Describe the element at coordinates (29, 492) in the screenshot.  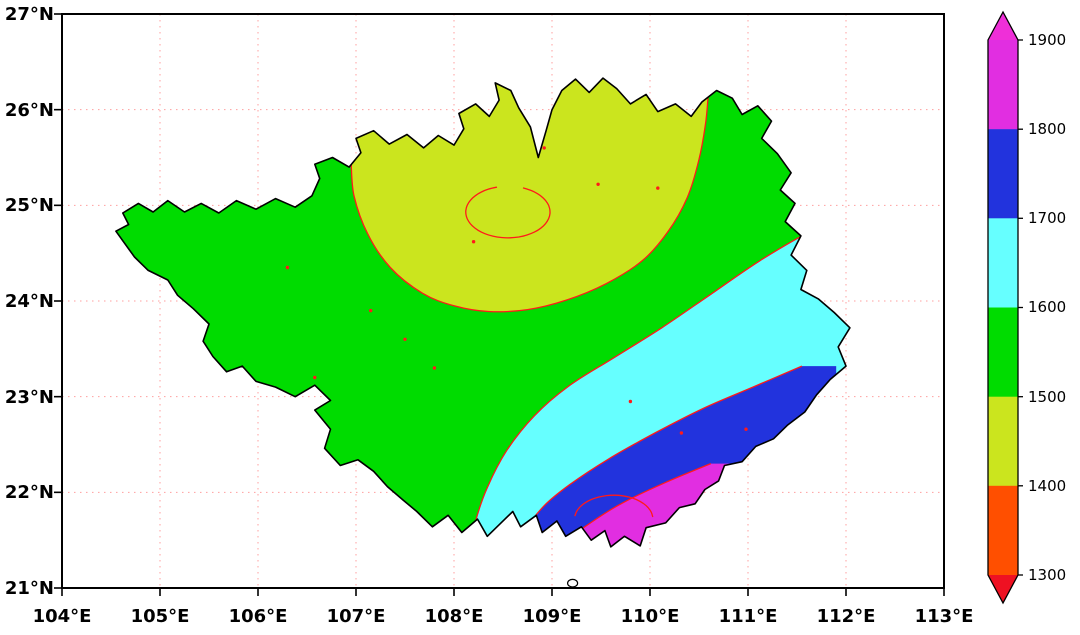
I see `y-tick-label: 22°N` at that location.